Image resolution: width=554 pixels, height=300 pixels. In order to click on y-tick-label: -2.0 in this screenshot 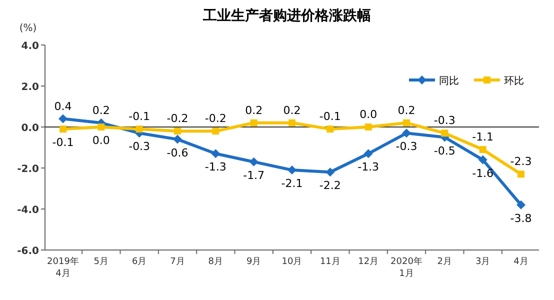, I will do `click(28, 169)`.